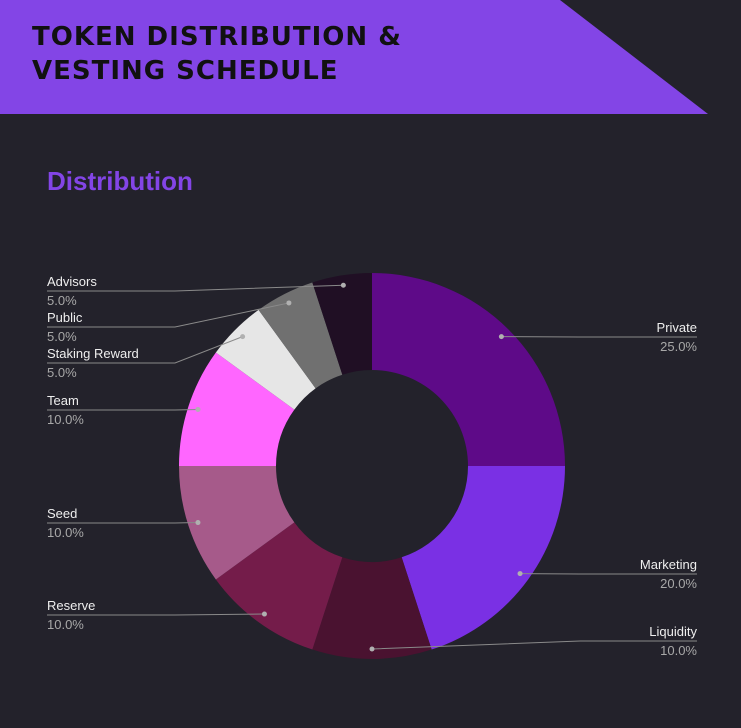  Describe the element at coordinates (678, 346) in the screenshot. I see `value-label: 25.0%` at that location.